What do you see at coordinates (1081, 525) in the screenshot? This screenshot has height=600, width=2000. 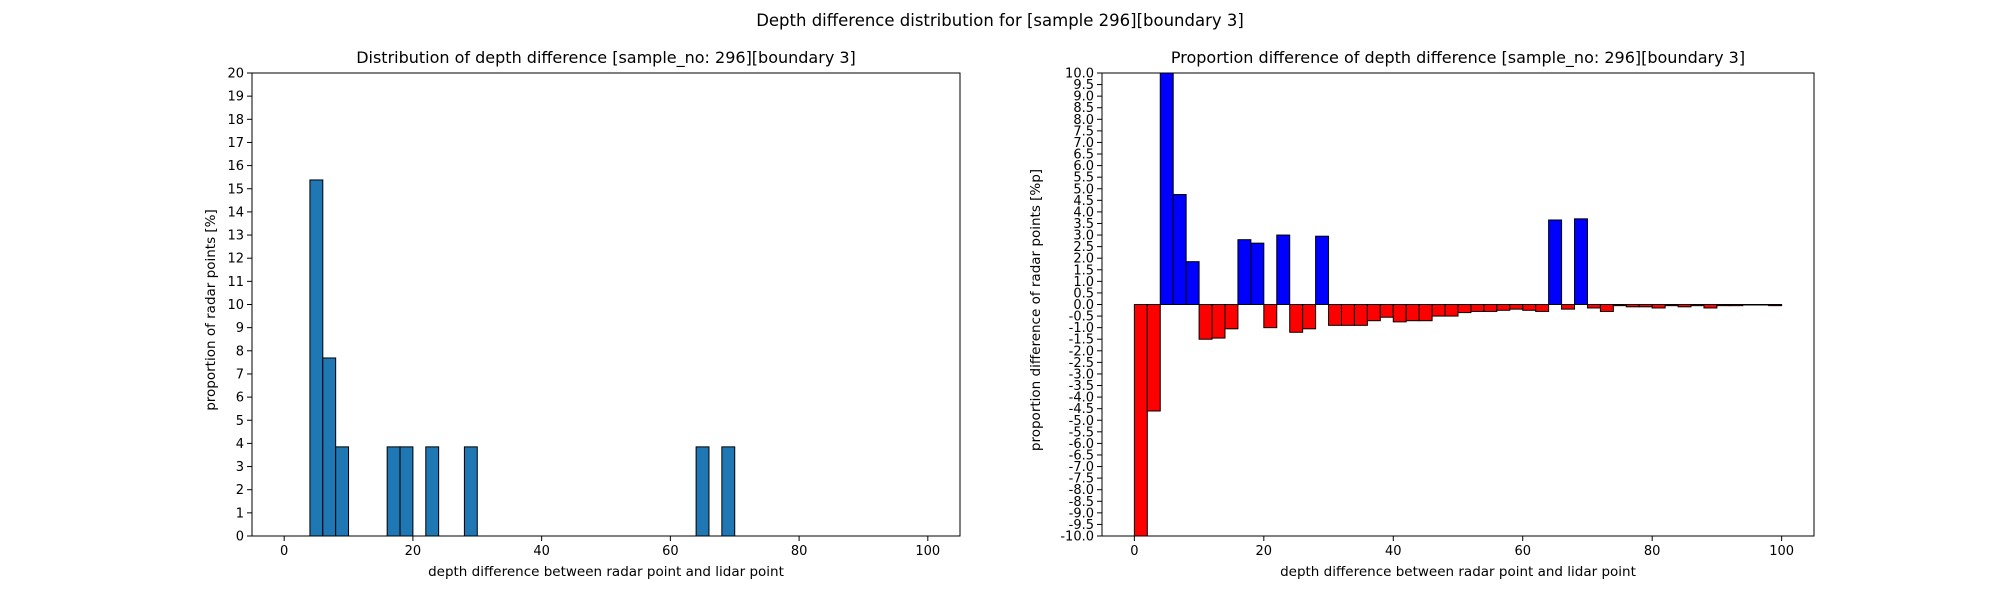 I see `right-chart-y-tick-label-1: -9.5` at bounding box center [1081, 525].